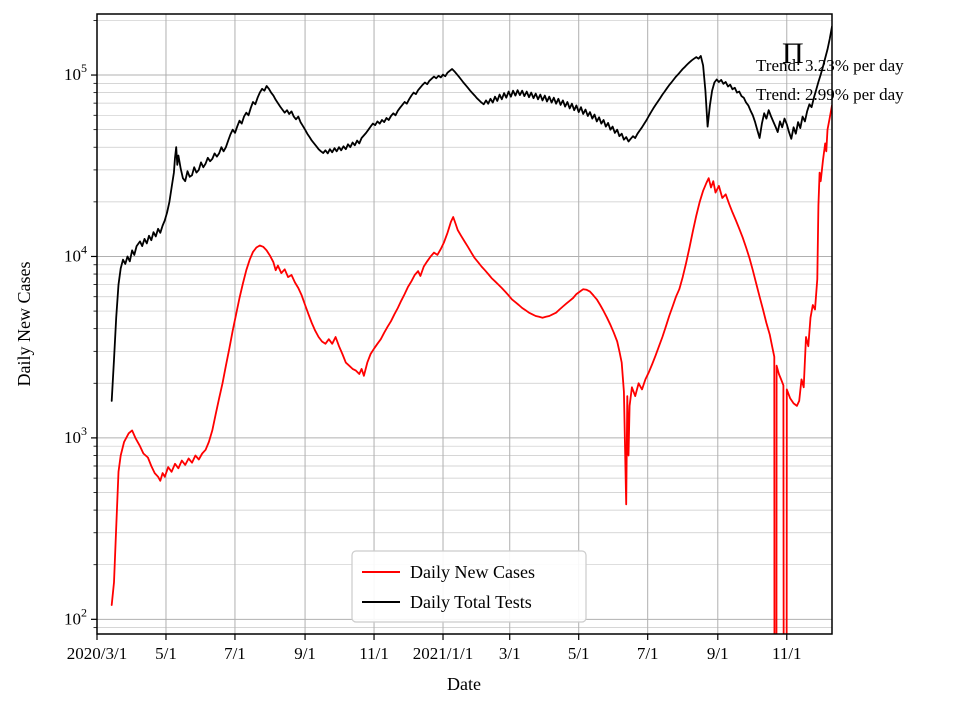 This screenshot has width=960, height=720. What do you see at coordinates (510, 653) in the screenshot?
I see `x-tick-label: 3/1` at bounding box center [510, 653].